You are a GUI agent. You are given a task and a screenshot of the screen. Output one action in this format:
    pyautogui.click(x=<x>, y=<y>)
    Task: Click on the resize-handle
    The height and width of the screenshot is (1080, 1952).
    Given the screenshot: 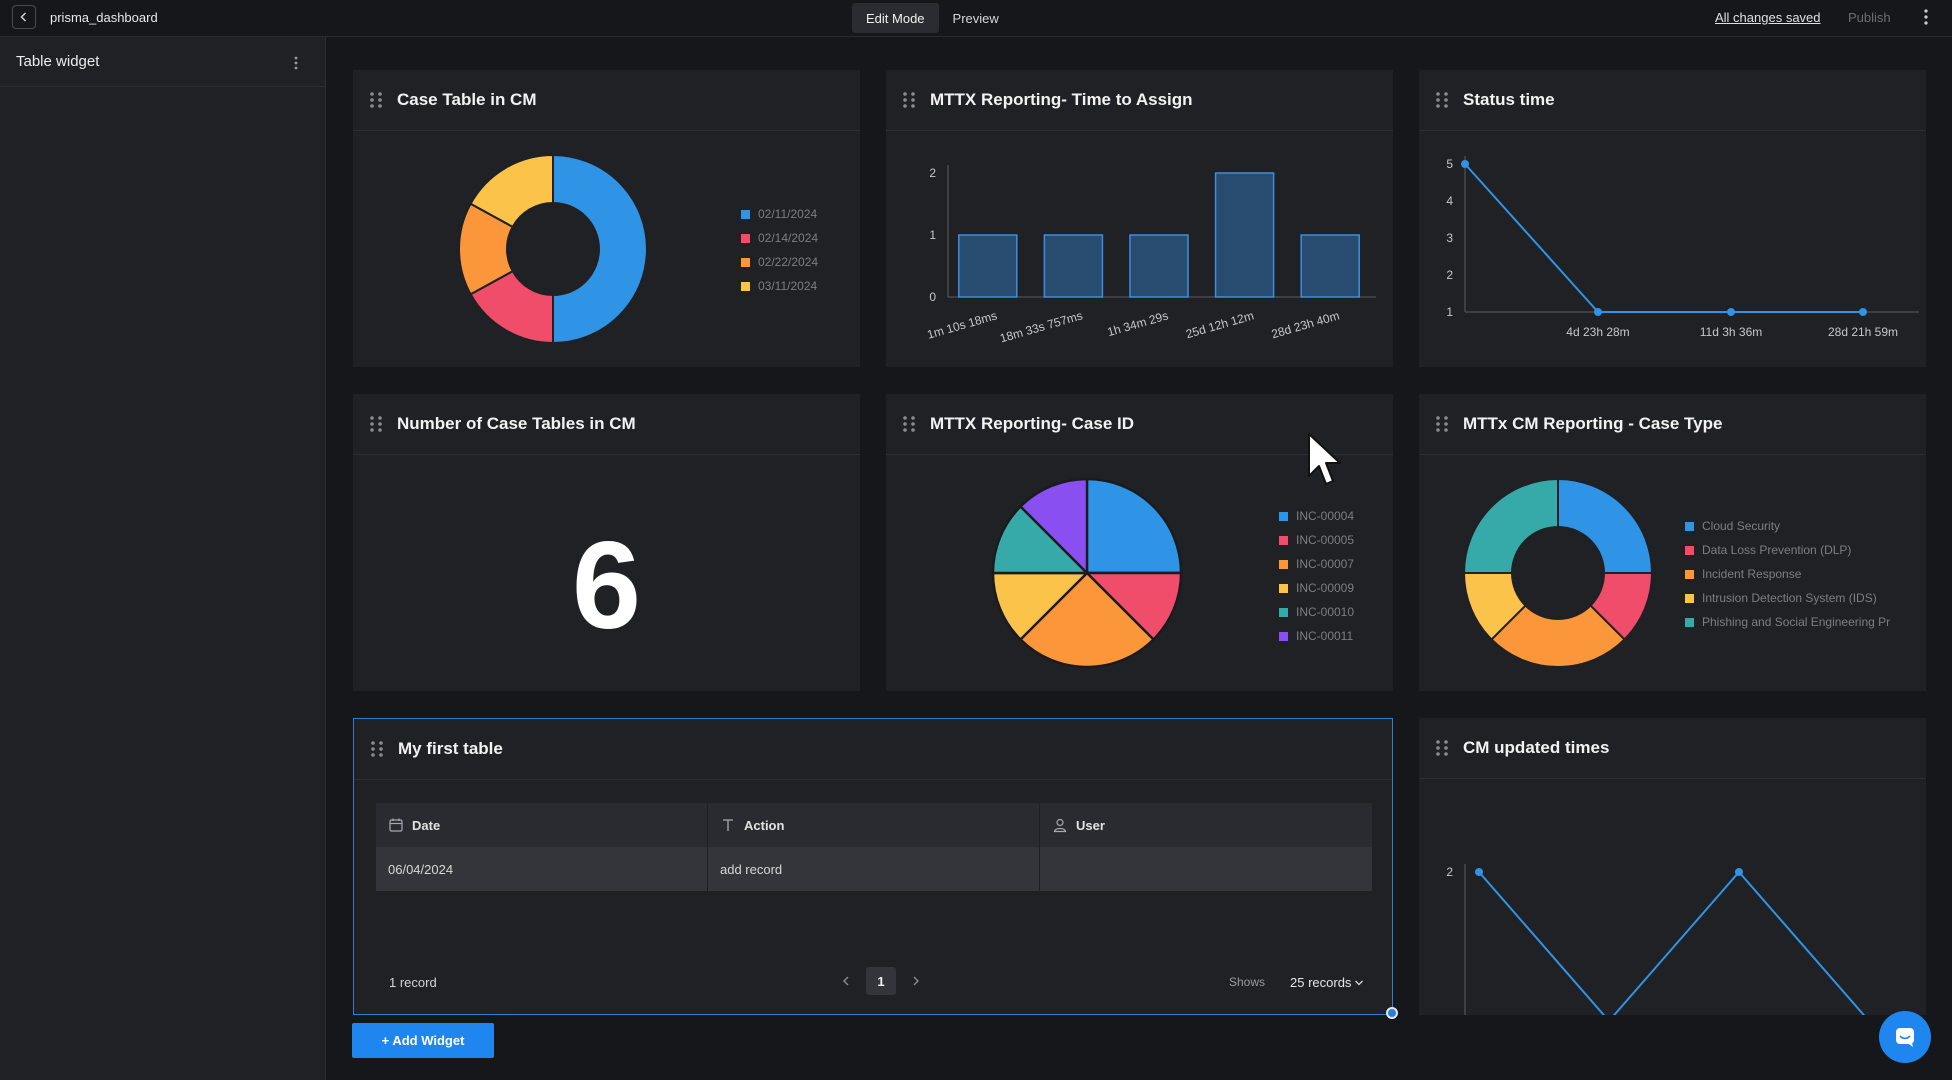 What is the action you would take?
    pyautogui.click(x=1392, y=1013)
    